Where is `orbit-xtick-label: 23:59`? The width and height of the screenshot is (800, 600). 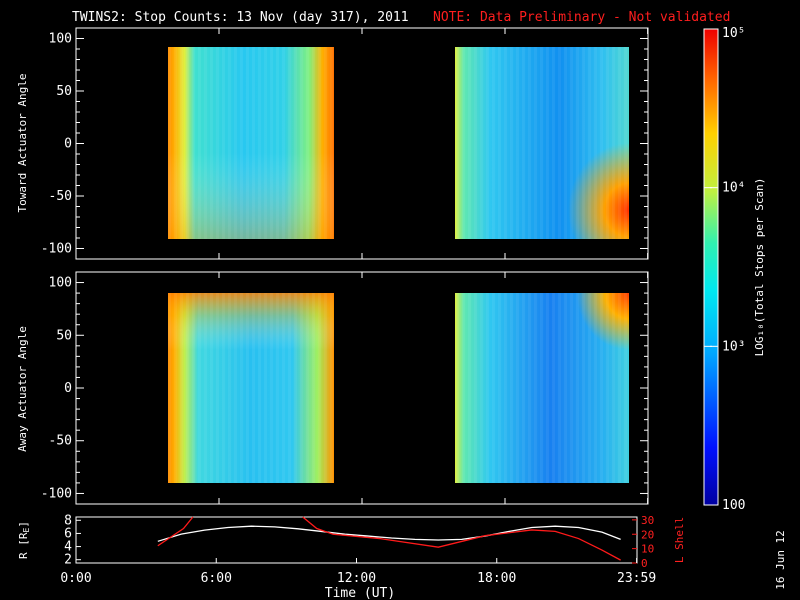
orbit-xtick-label: 23:59 is located at coordinates (636, 578).